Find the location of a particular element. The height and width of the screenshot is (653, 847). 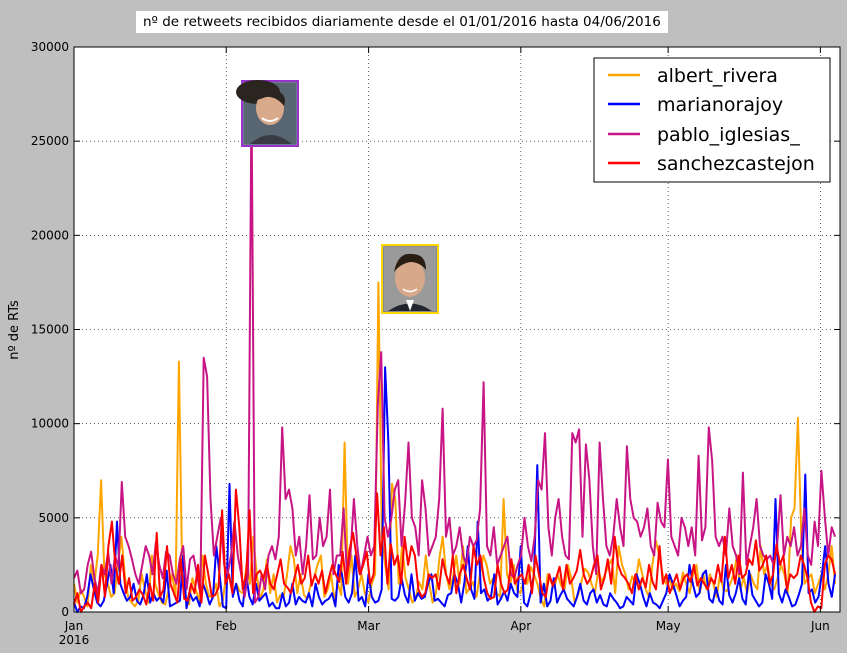

y-axis-labels: 0 5000 10000 15000 20000 25000 30000 is located at coordinates (50, 329).